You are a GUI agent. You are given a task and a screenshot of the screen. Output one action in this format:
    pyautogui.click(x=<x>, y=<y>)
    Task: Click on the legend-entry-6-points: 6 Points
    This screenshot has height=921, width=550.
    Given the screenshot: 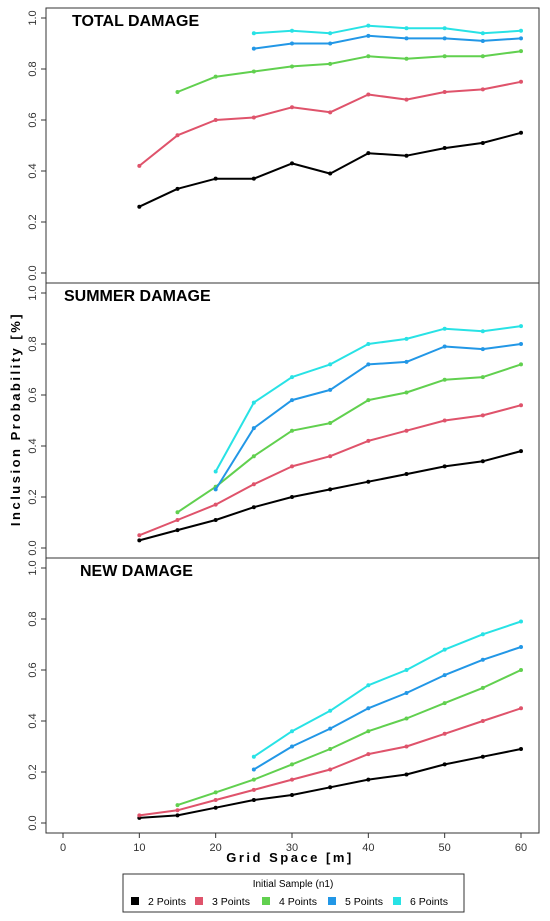 What is the action you would take?
    pyautogui.click(x=420, y=902)
    